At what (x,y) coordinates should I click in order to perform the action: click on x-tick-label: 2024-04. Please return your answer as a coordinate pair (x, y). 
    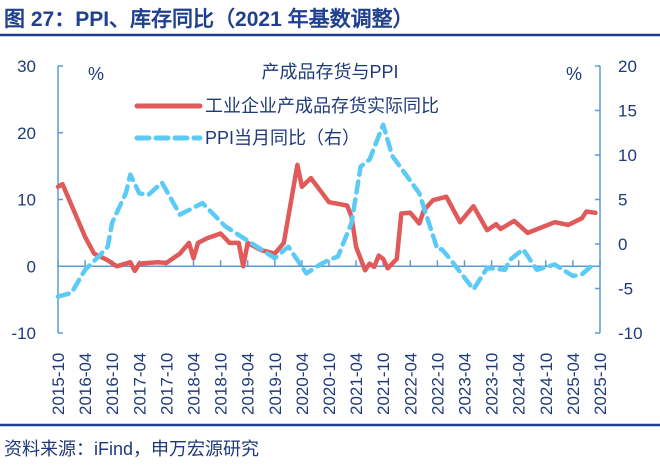
    Looking at the image, I should click on (519, 384).